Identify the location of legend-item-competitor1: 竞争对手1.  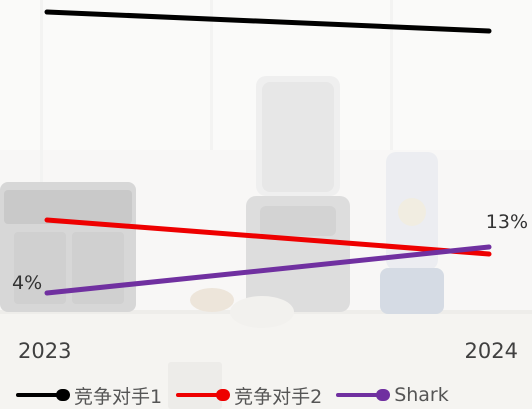
(89, 395).